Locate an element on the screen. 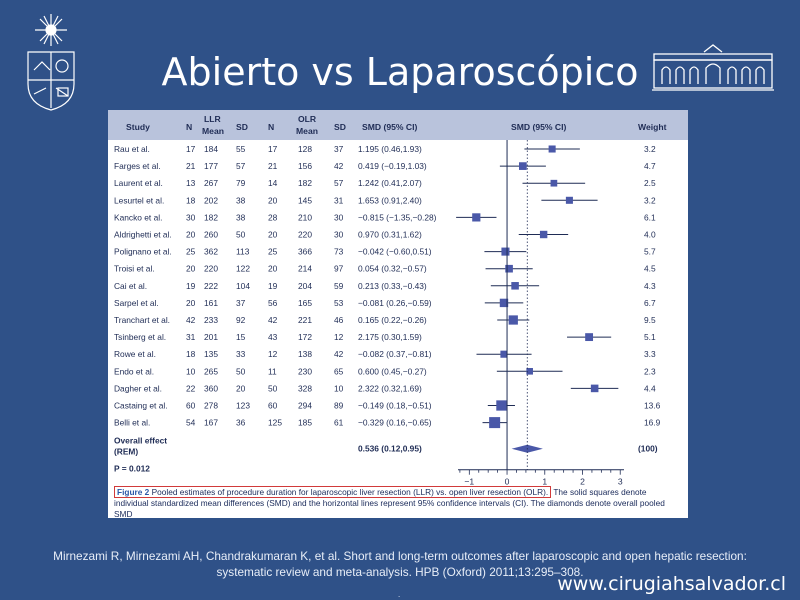 The image size is (800, 600). study-smd-ci: −0.149 (0.18,−0.51) is located at coordinates (395, 406).